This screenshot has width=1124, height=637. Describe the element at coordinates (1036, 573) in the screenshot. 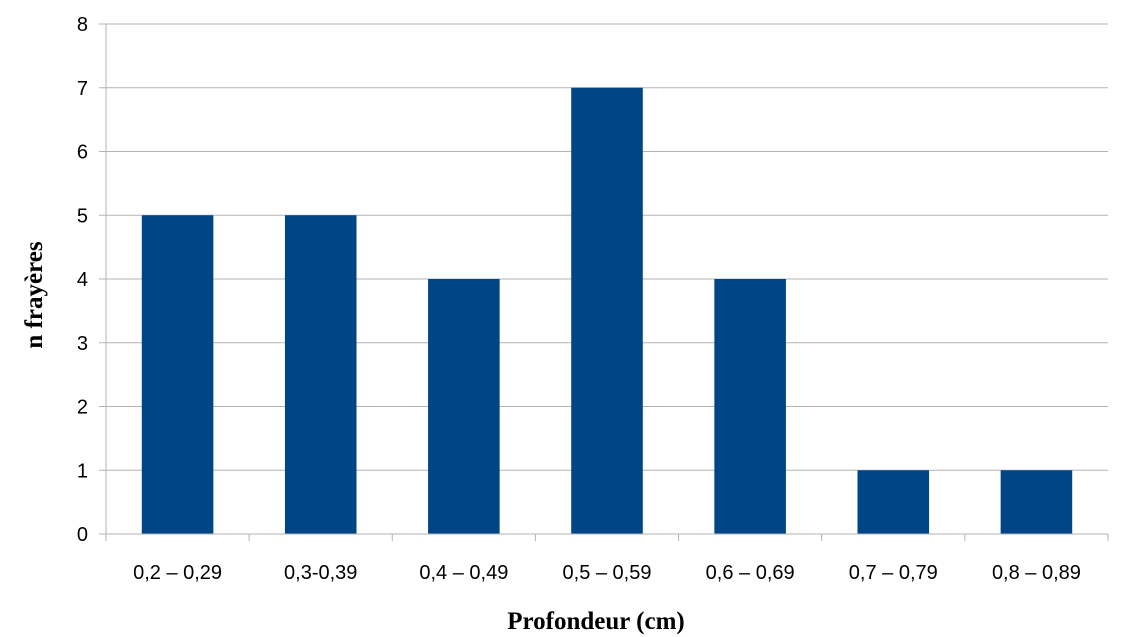

I see `x-tick-label-7: 0,8 – 0,89` at that location.